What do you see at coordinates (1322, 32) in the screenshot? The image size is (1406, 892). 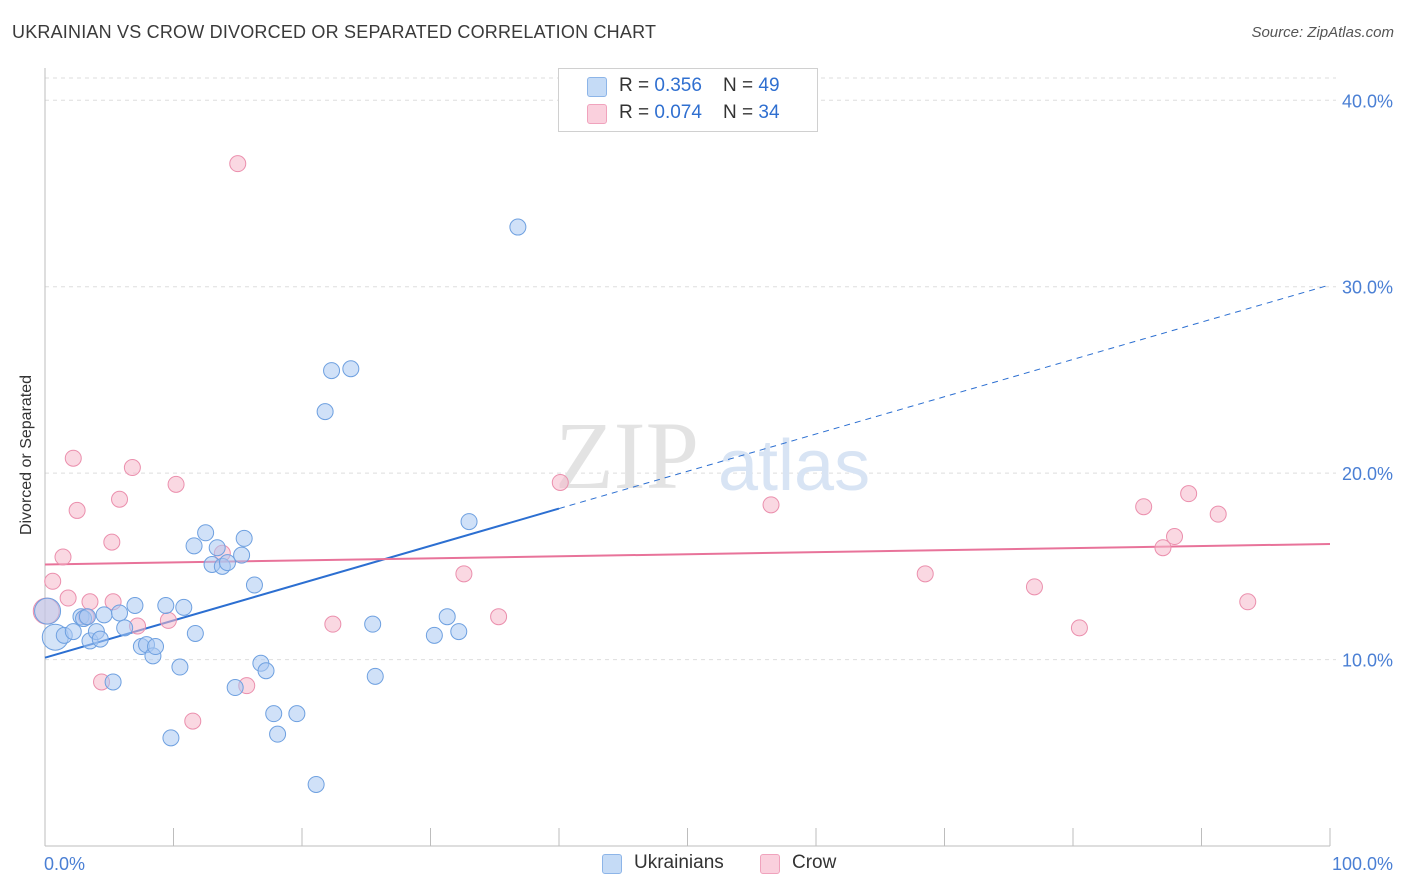 I see `source-credit: Source: ZipAtlas.com` at bounding box center [1322, 32].